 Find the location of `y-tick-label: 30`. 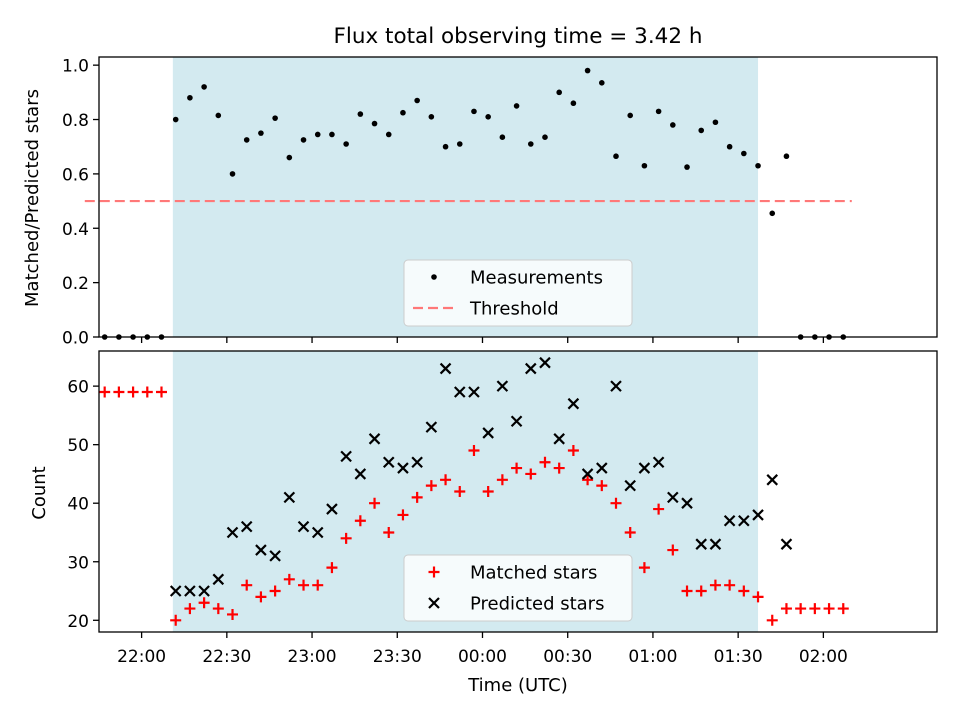

y-tick-label: 30 is located at coordinates (78, 563).